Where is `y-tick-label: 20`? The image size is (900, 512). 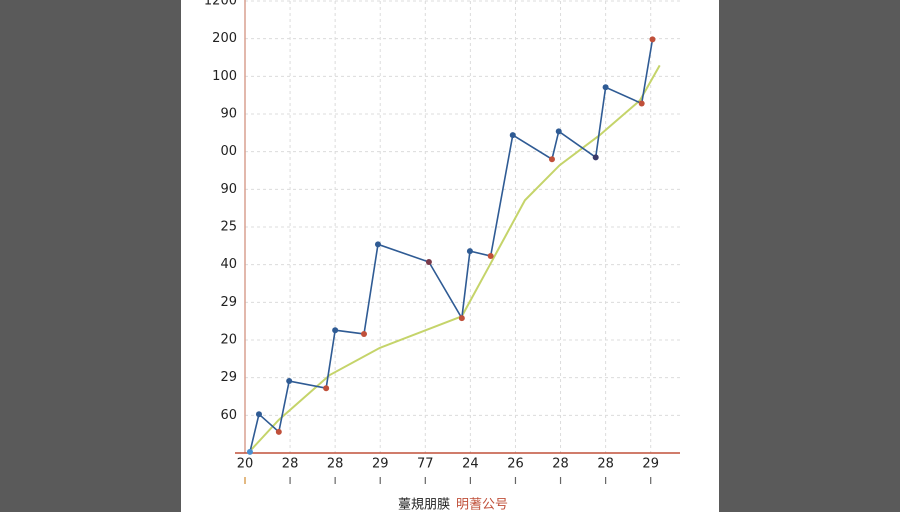
y-tick-label: 20 is located at coordinates (228, 340).